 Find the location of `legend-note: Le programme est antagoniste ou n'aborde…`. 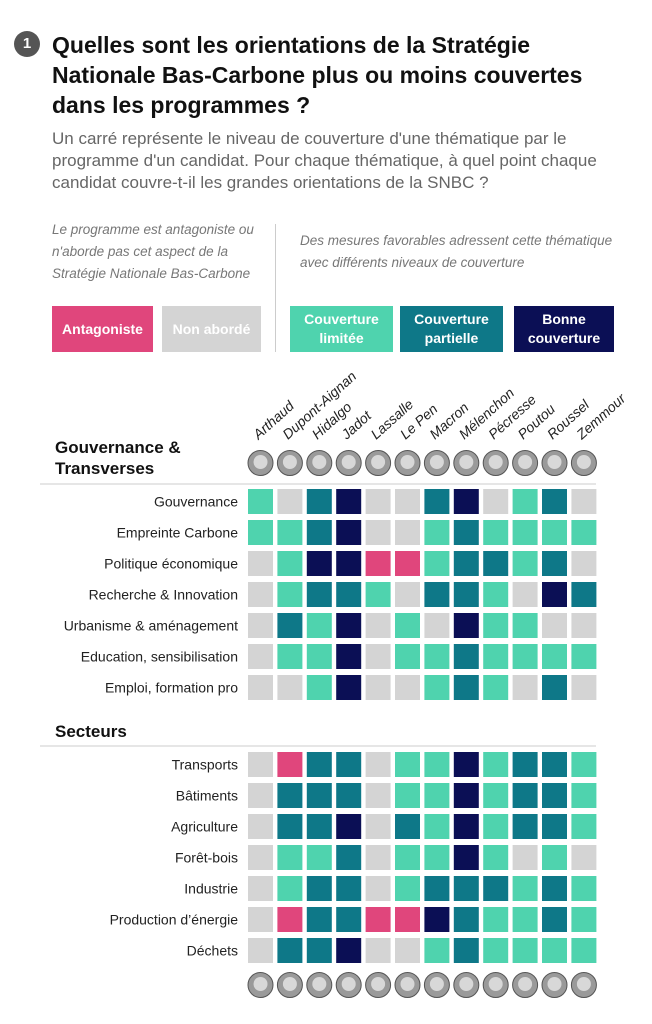

legend-note: Le programme est antagoniste ou n'aborde… is located at coordinates (153, 251).